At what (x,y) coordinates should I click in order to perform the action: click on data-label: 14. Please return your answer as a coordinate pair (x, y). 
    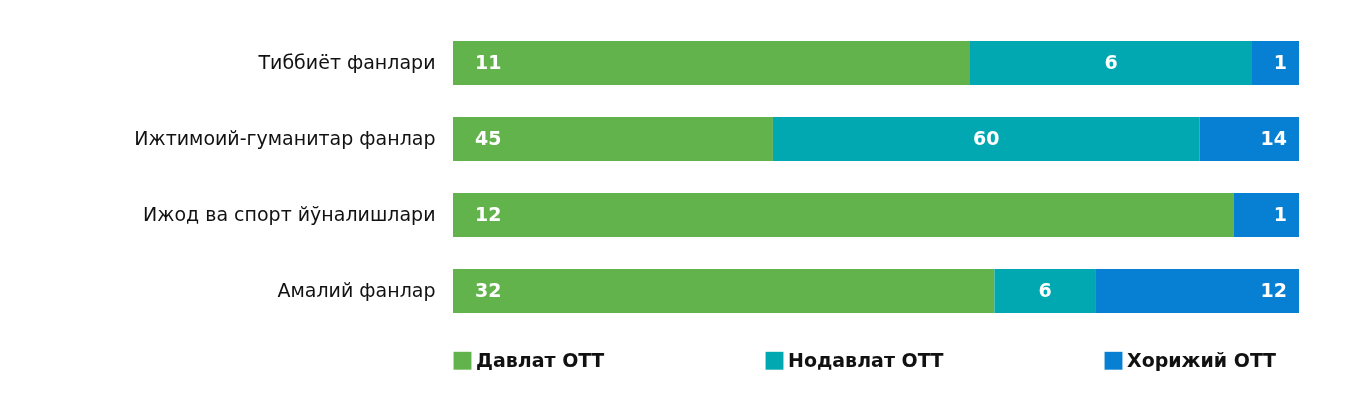
    Looking at the image, I should click on (1273, 138).